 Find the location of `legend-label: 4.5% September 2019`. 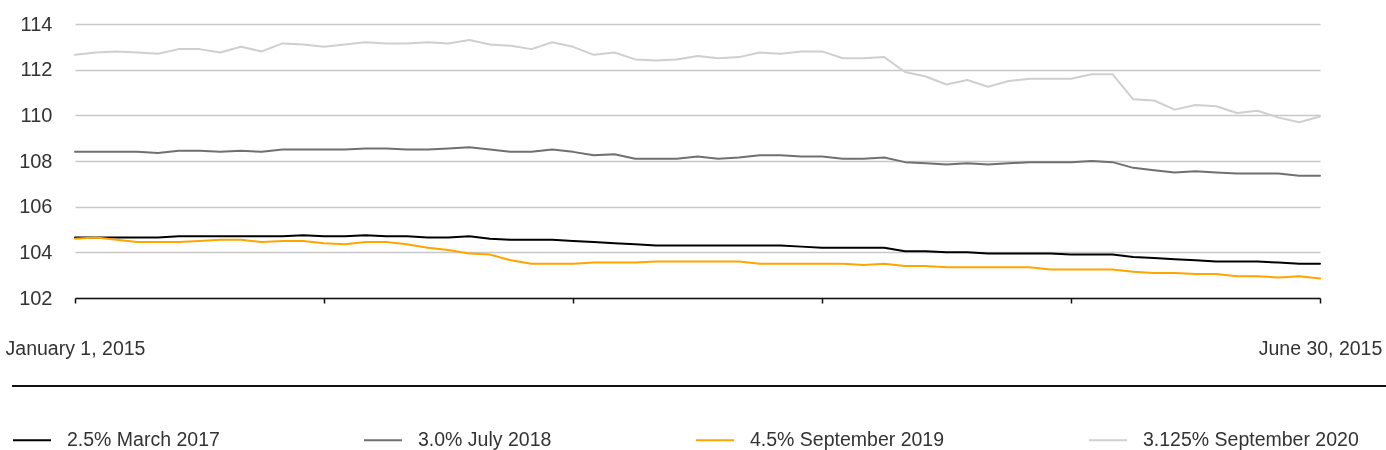

legend-label: 4.5% September 2019 is located at coordinates (847, 439).